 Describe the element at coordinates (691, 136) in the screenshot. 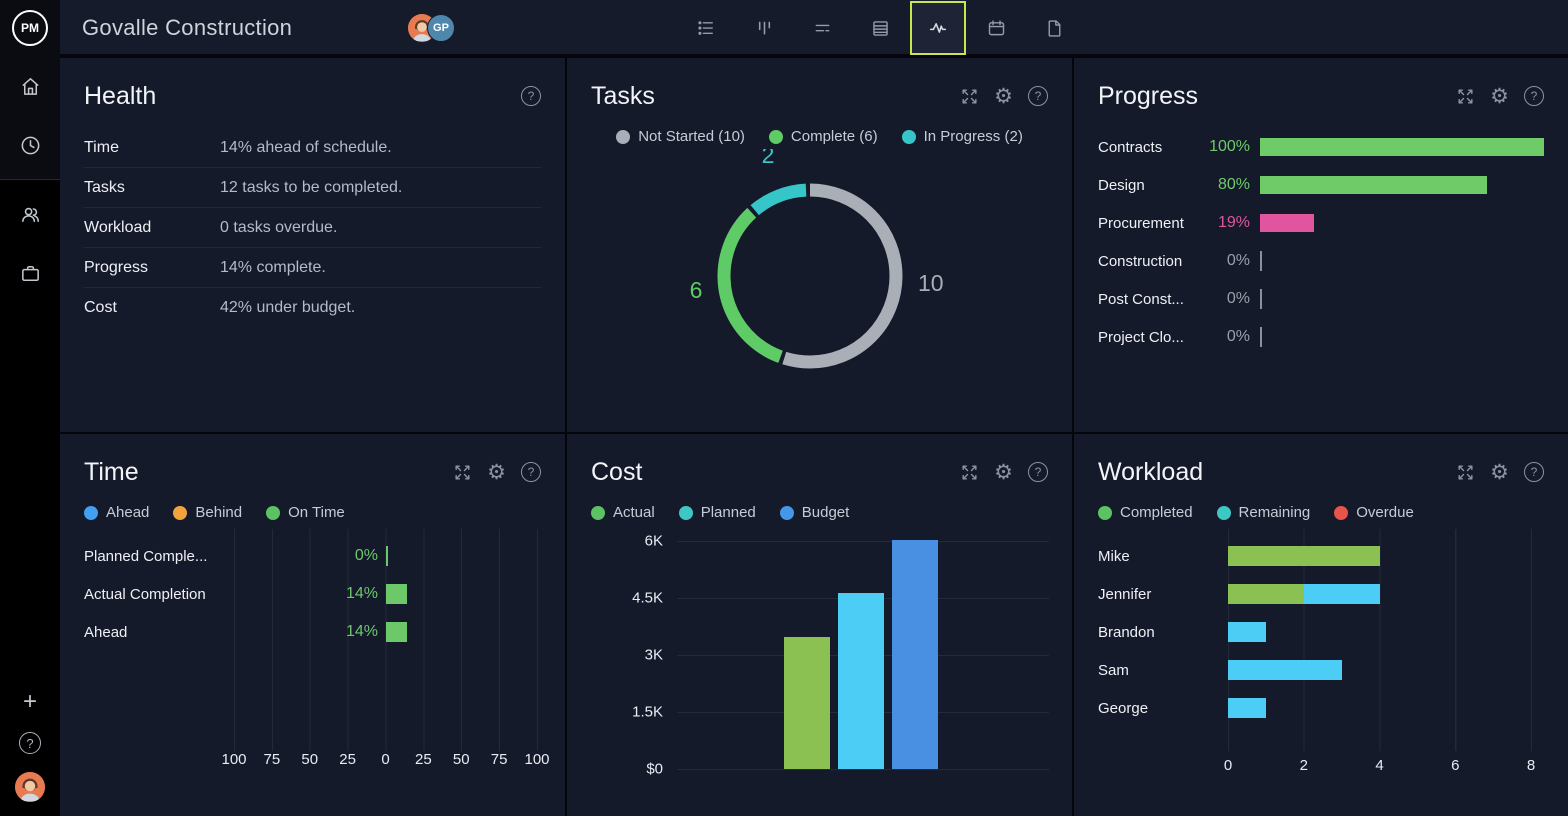

I see `legend-label: Not Started (10)` at that location.